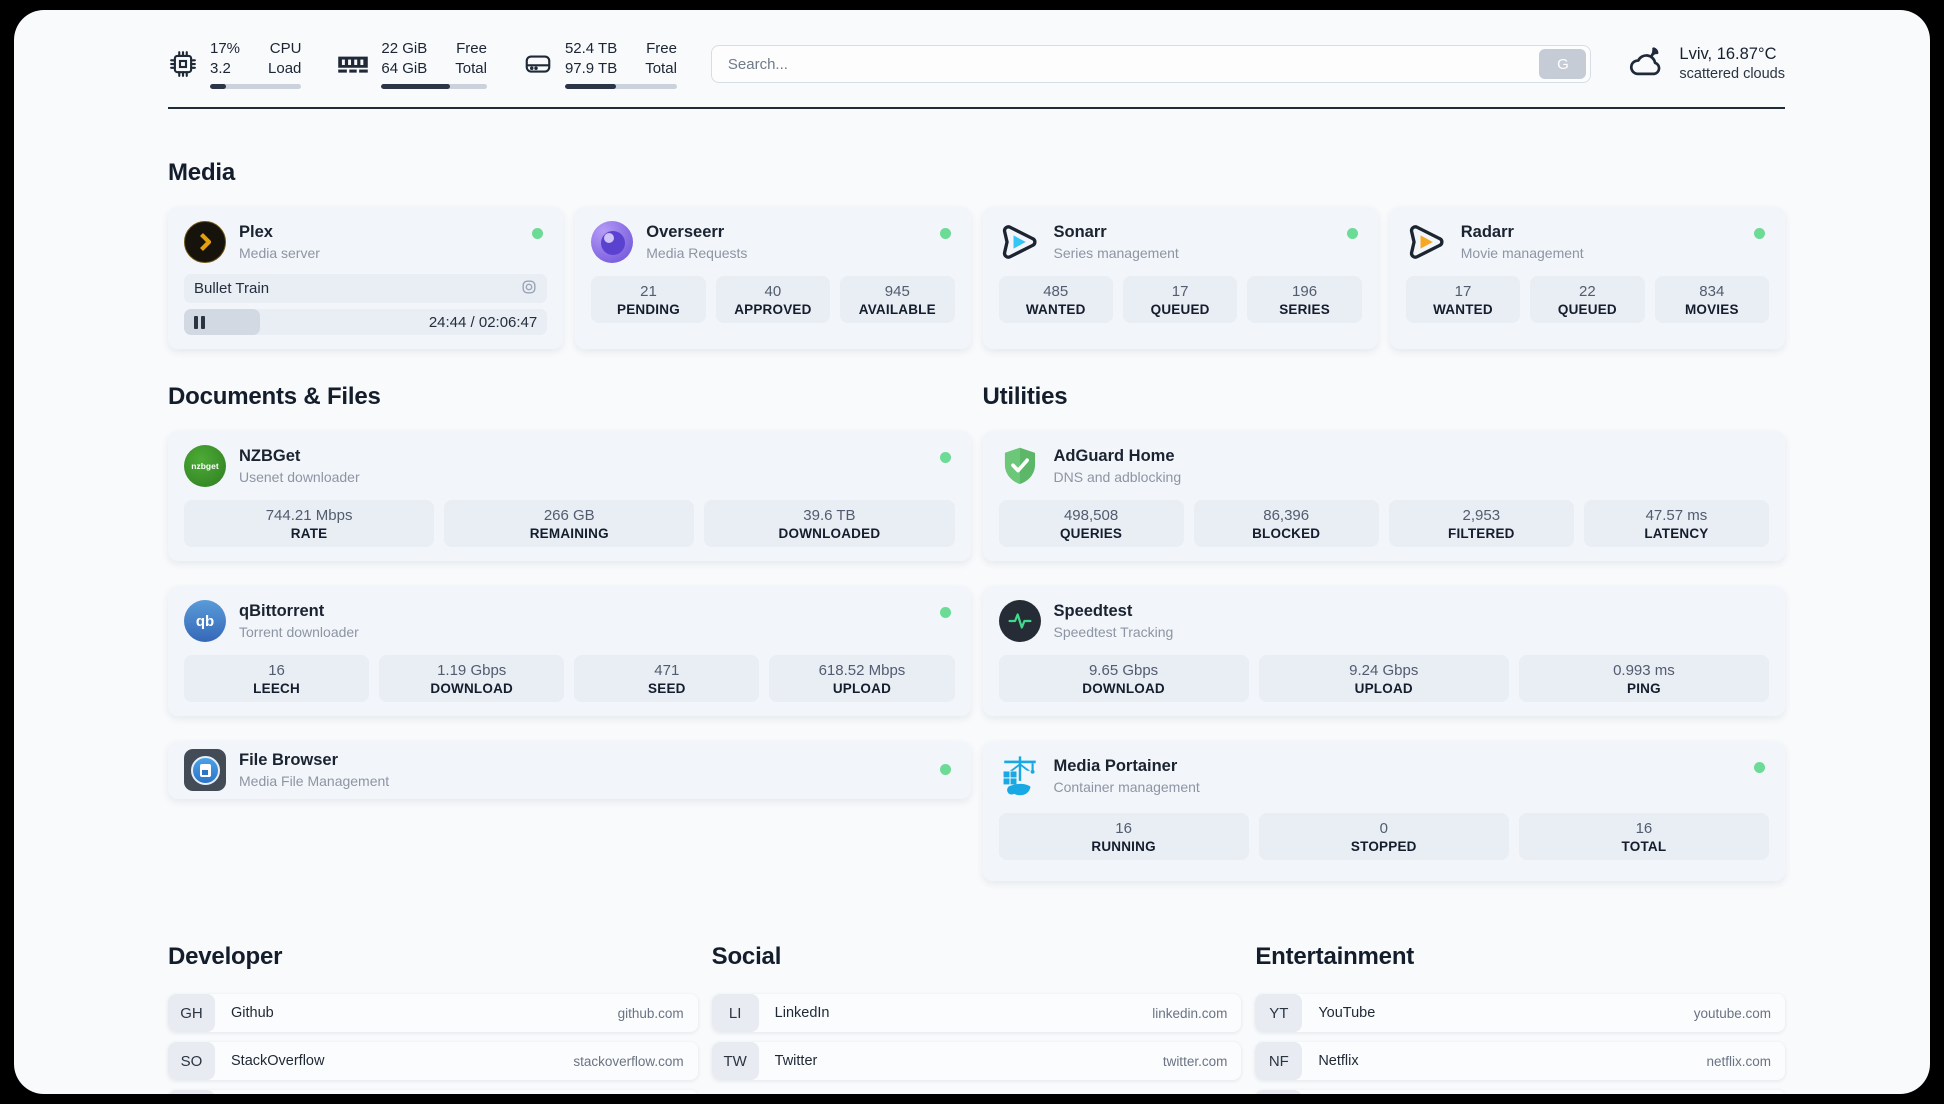 This screenshot has width=1944, height=1104. I want to click on linkedin-badge: LI, so click(735, 1013).